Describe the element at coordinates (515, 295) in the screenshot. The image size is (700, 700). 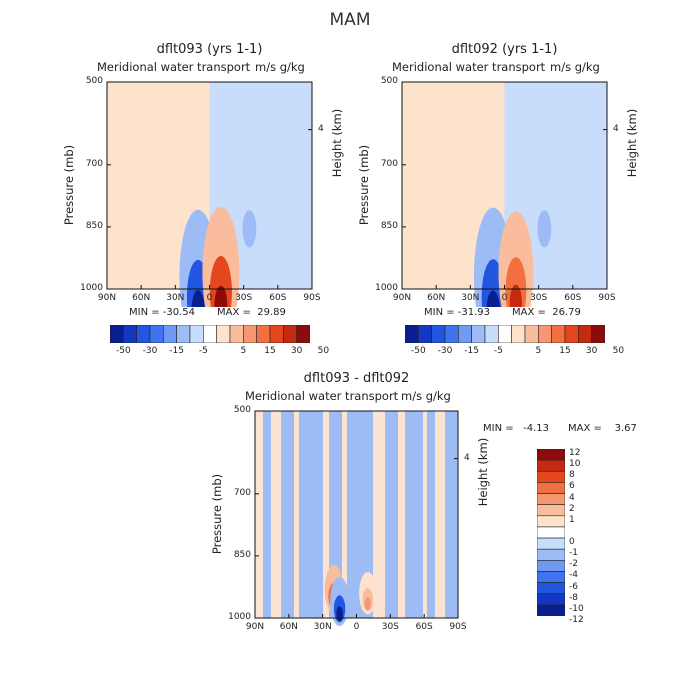
I see `panel2-cell-2-core` at that location.